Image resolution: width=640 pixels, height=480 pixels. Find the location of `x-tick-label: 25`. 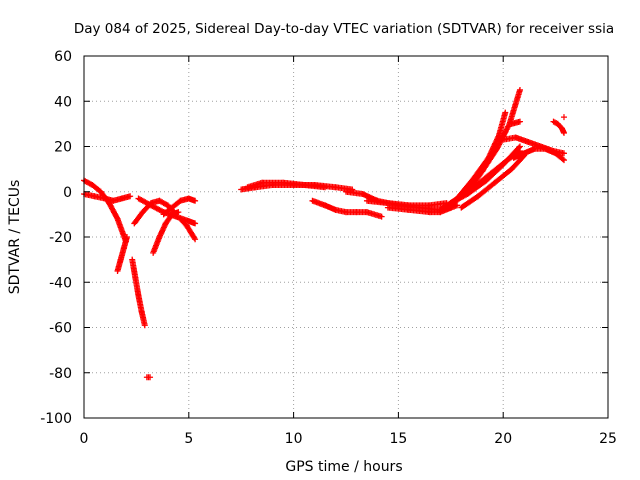

x-tick-label: 25 is located at coordinates (608, 439).